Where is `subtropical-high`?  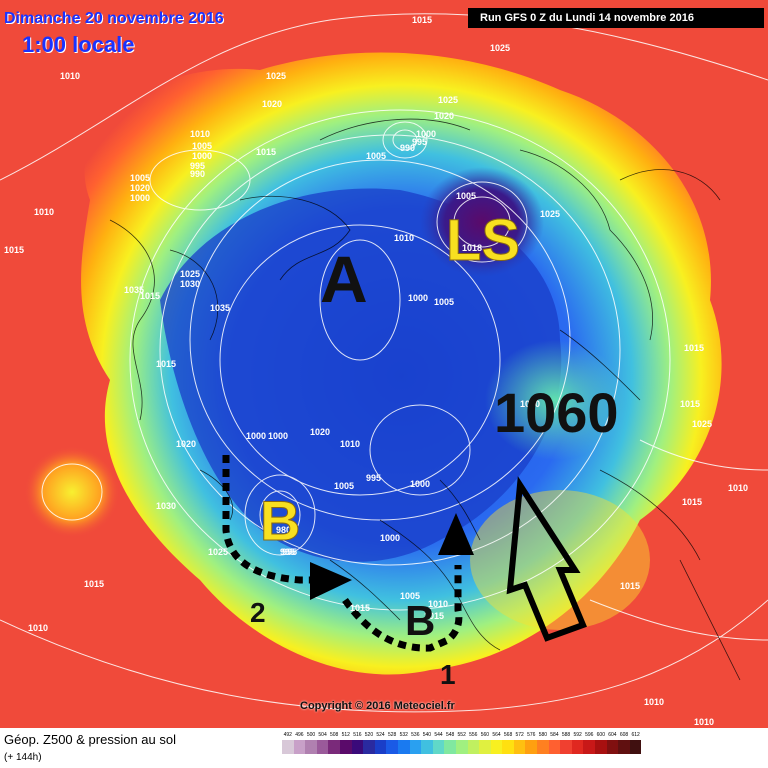
subtropical-high is located at coordinates (72, 492).